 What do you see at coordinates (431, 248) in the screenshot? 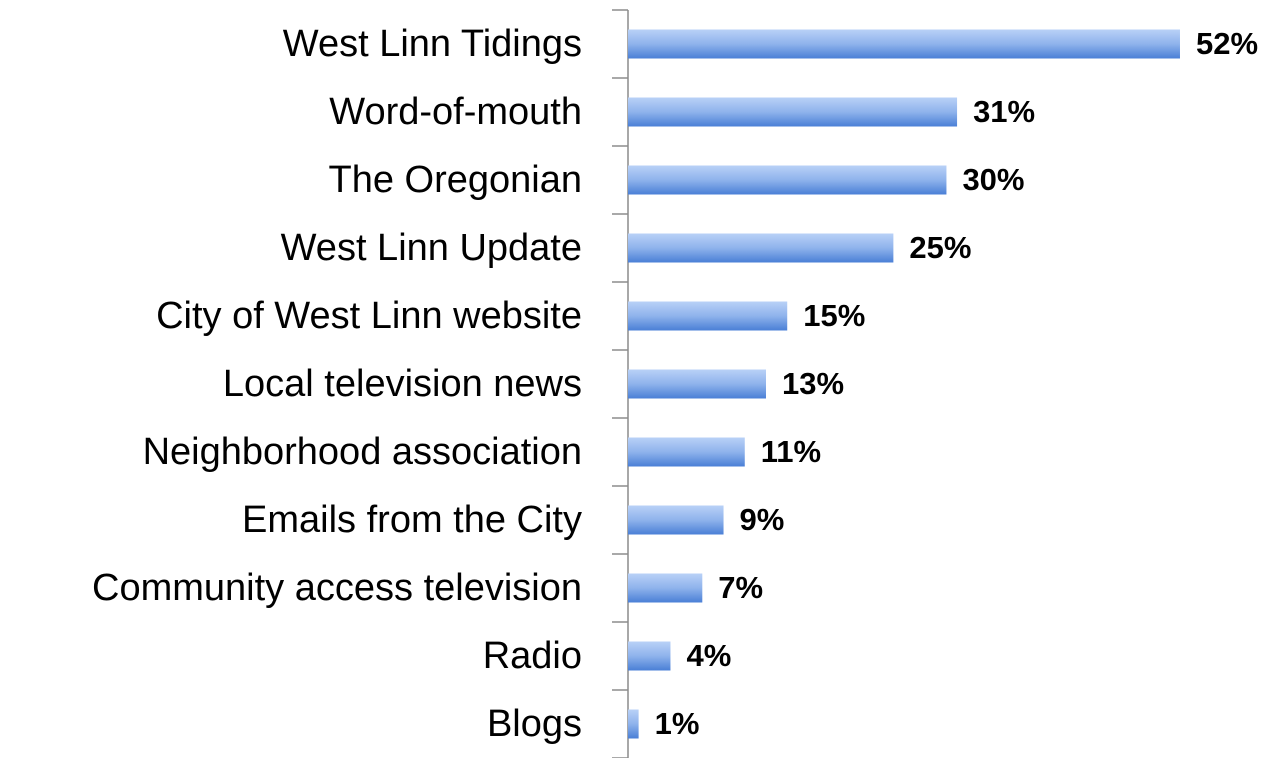
I see `category-label: West Linn Update` at bounding box center [431, 248].